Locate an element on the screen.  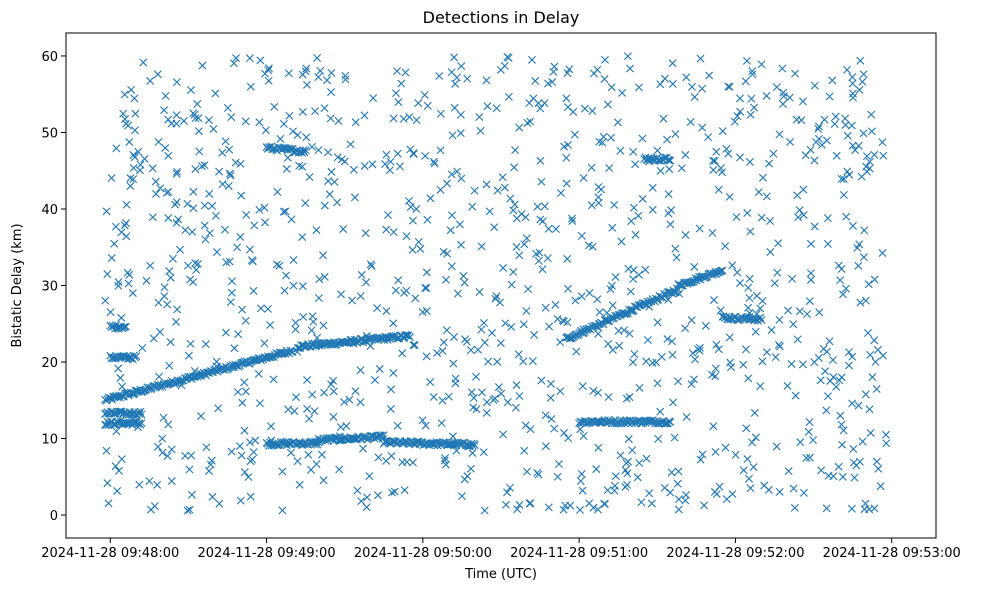
x-tick-label: 2024-11-28 09:53:00 is located at coordinates (892, 553).